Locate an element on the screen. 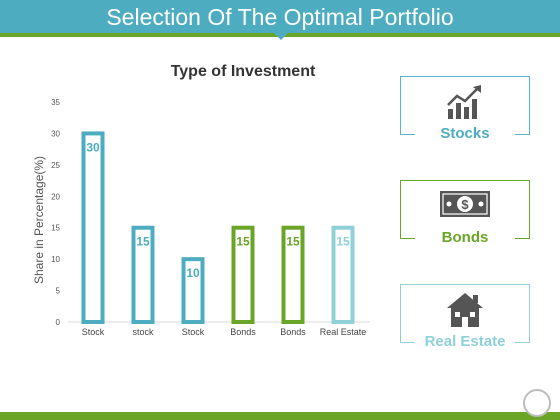 Image resolution: width=560 pixels, height=420 pixels. bonds-label: Bonds is located at coordinates (465, 238).